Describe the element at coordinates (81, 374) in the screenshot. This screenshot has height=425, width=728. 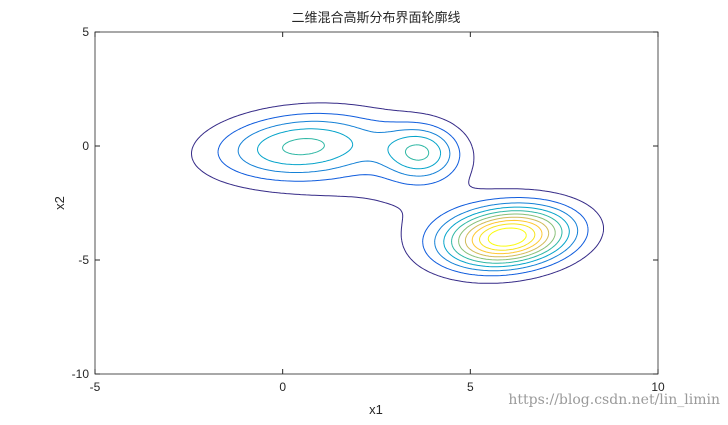
I see `y-tick-label: -10` at that location.